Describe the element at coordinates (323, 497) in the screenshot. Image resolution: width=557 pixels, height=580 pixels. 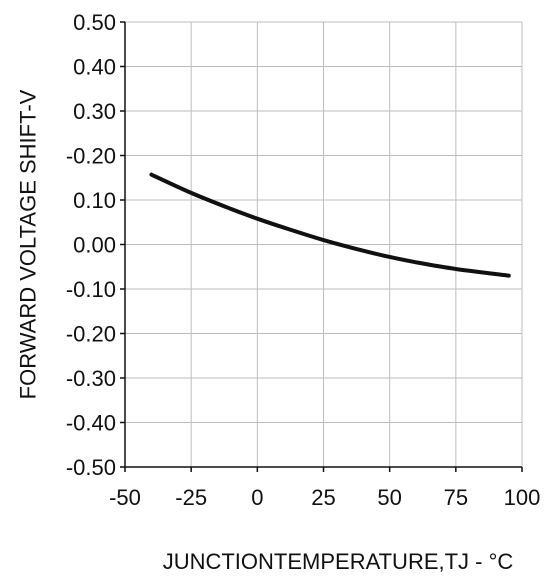
I see `x-tick-label: 25` at that location.